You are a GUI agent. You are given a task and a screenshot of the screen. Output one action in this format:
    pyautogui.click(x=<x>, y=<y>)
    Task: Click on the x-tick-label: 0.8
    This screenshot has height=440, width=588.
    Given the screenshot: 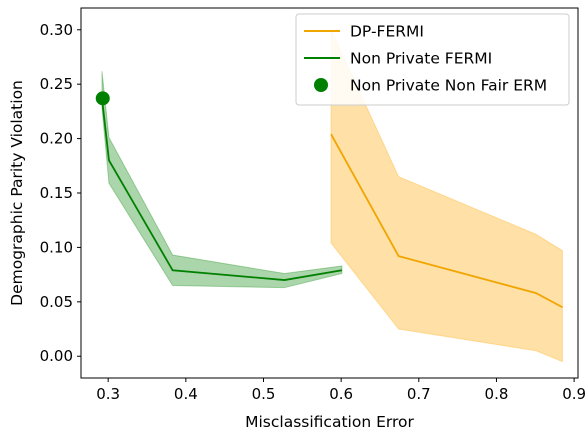 What is the action you would take?
    pyautogui.click(x=497, y=394)
    